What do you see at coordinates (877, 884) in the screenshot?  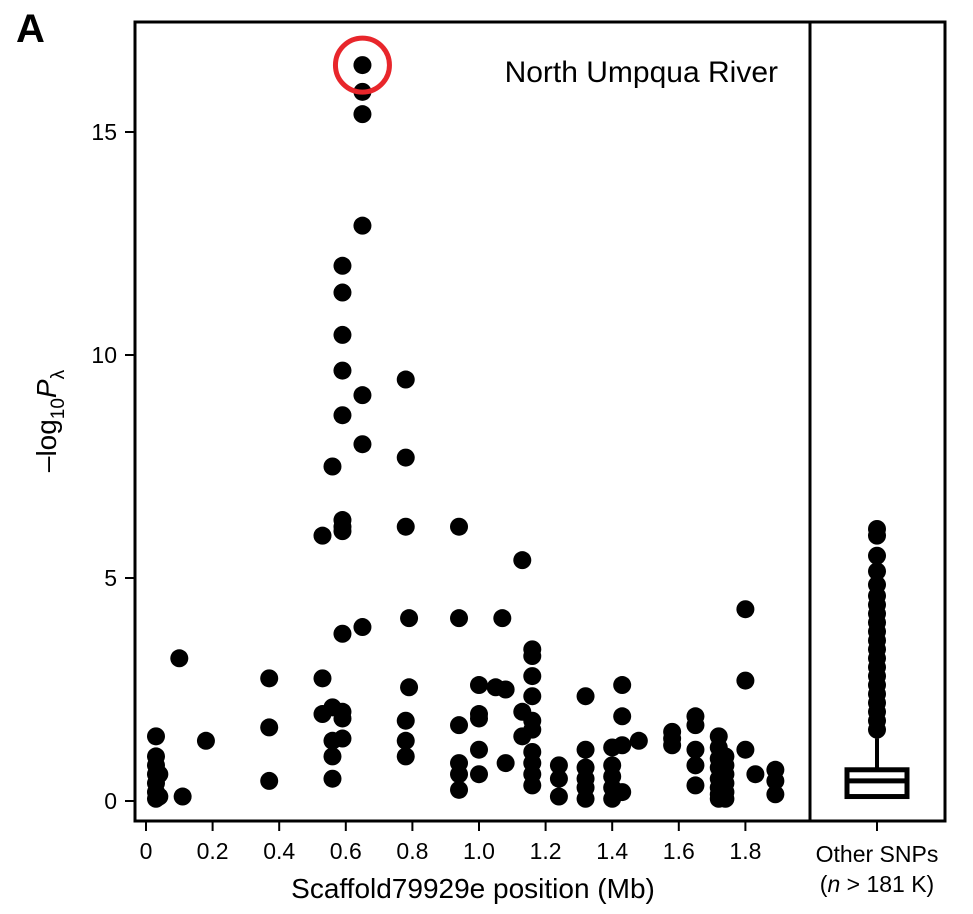 I see `inset-label-line2: (n > 181 K)` at bounding box center [877, 884].